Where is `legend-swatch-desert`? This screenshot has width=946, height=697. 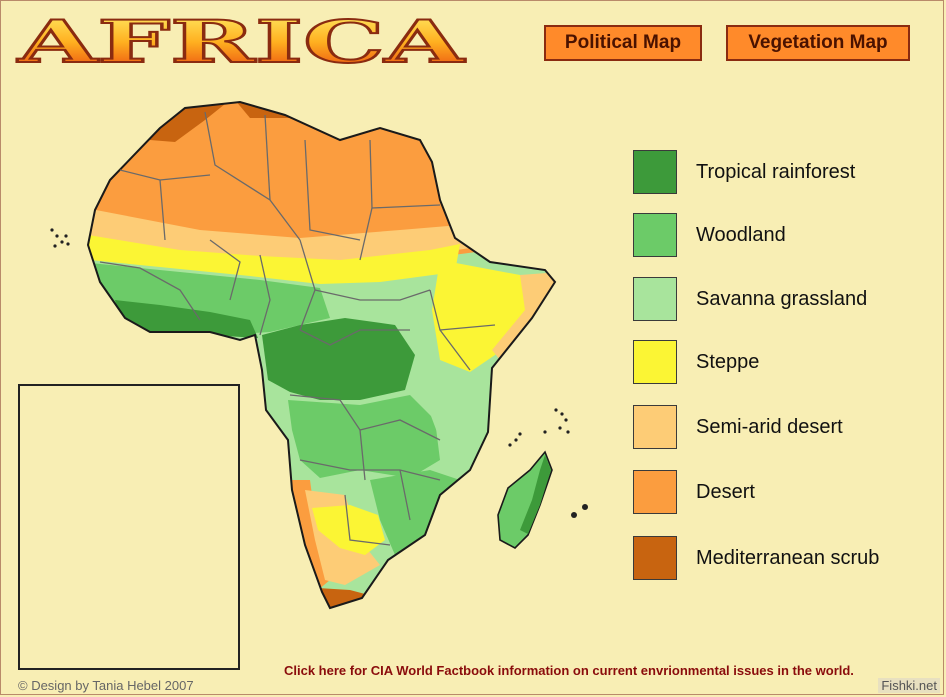 legend-swatch-desert is located at coordinates (655, 492).